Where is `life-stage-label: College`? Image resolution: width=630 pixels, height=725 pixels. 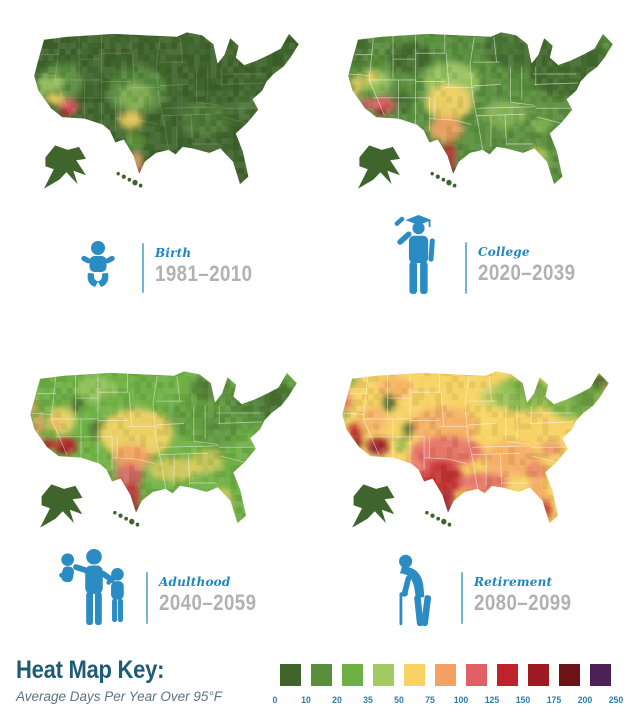 life-stage-label: College is located at coordinates (504, 252).